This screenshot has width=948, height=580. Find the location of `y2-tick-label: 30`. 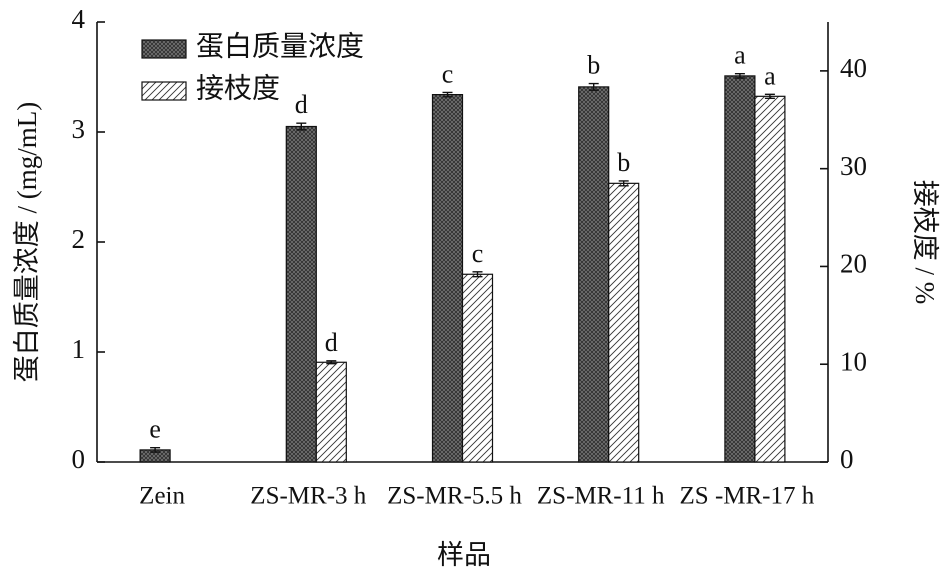

y2-tick-label: 30 is located at coordinates (853, 166).